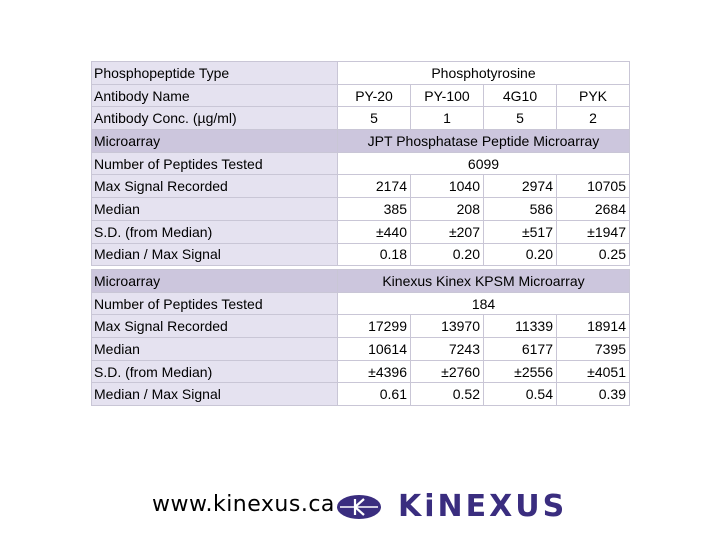  What do you see at coordinates (593, 326) in the screenshot?
I see `value-cell: 18914` at bounding box center [593, 326].